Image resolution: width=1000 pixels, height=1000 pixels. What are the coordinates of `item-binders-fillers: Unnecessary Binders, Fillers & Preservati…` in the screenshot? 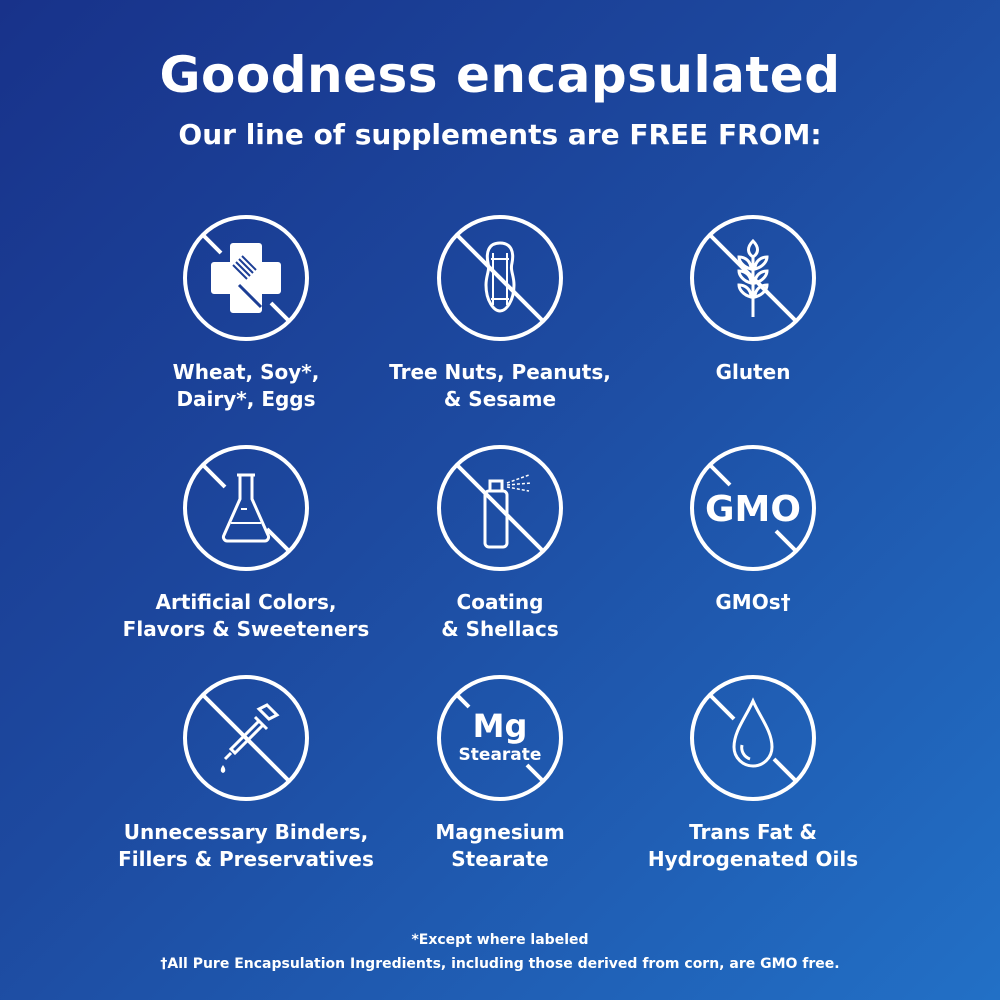 It's located at (246, 773).